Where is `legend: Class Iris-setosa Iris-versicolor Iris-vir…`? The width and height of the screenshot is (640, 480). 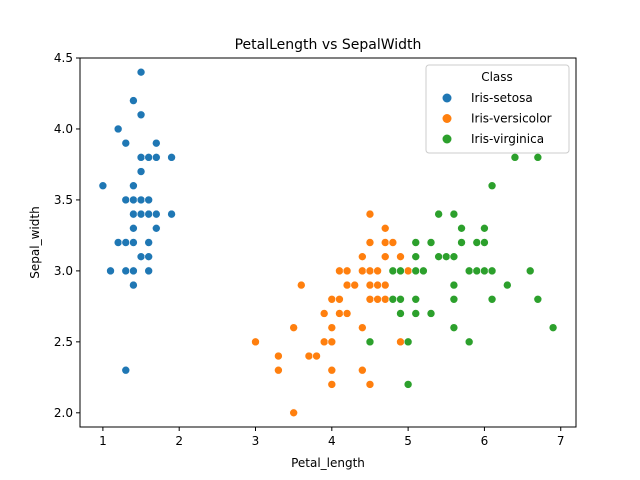 legend: Class Iris-setosa Iris-versicolor Iris-vir… is located at coordinates (497, 109).